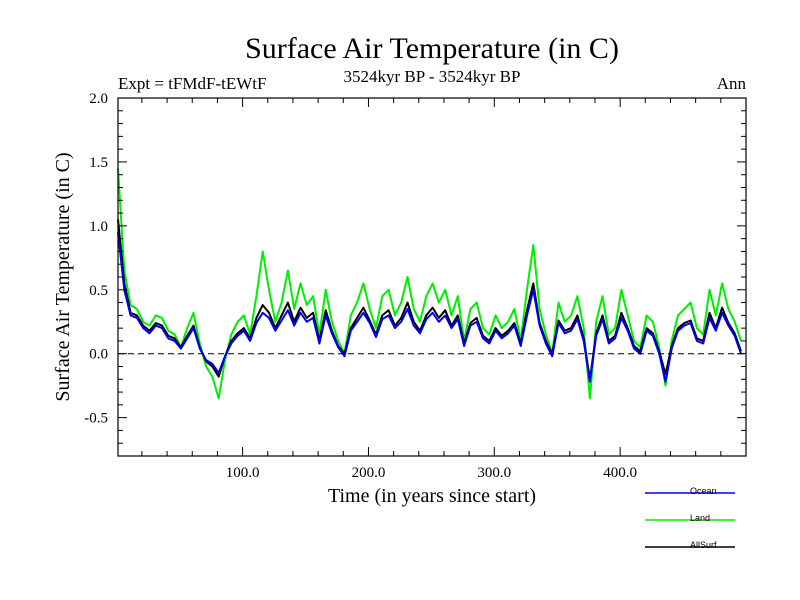  What do you see at coordinates (243, 473) in the screenshot?
I see `x-tick-label: 100.0` at bounding box center [243, 473].